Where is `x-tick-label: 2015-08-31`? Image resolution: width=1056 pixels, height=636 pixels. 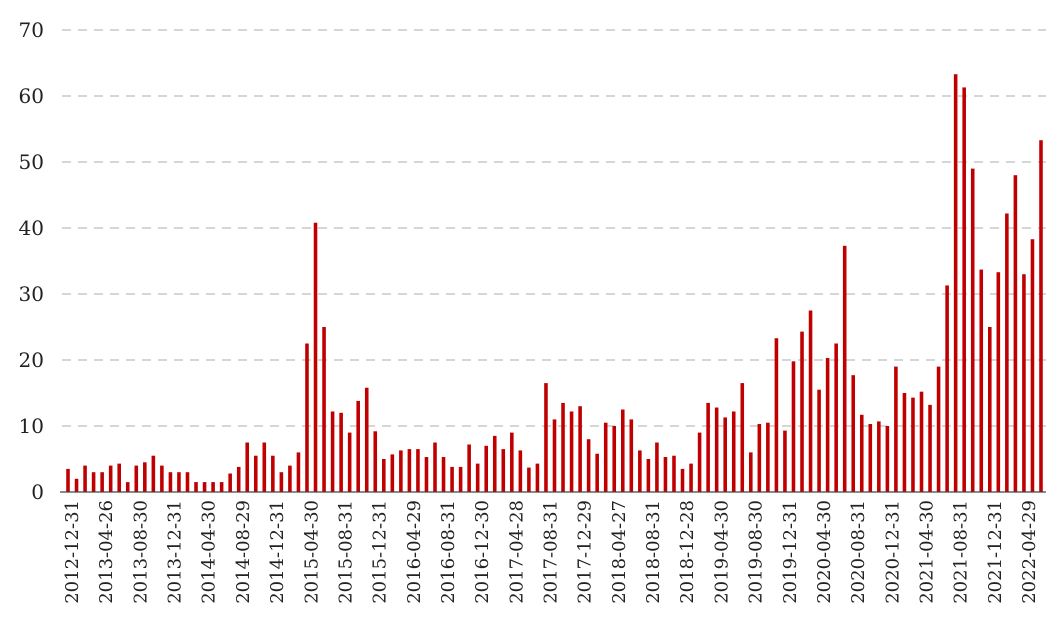
x-tick-label: 2015-08-31 is located at coordinates (345, 552).